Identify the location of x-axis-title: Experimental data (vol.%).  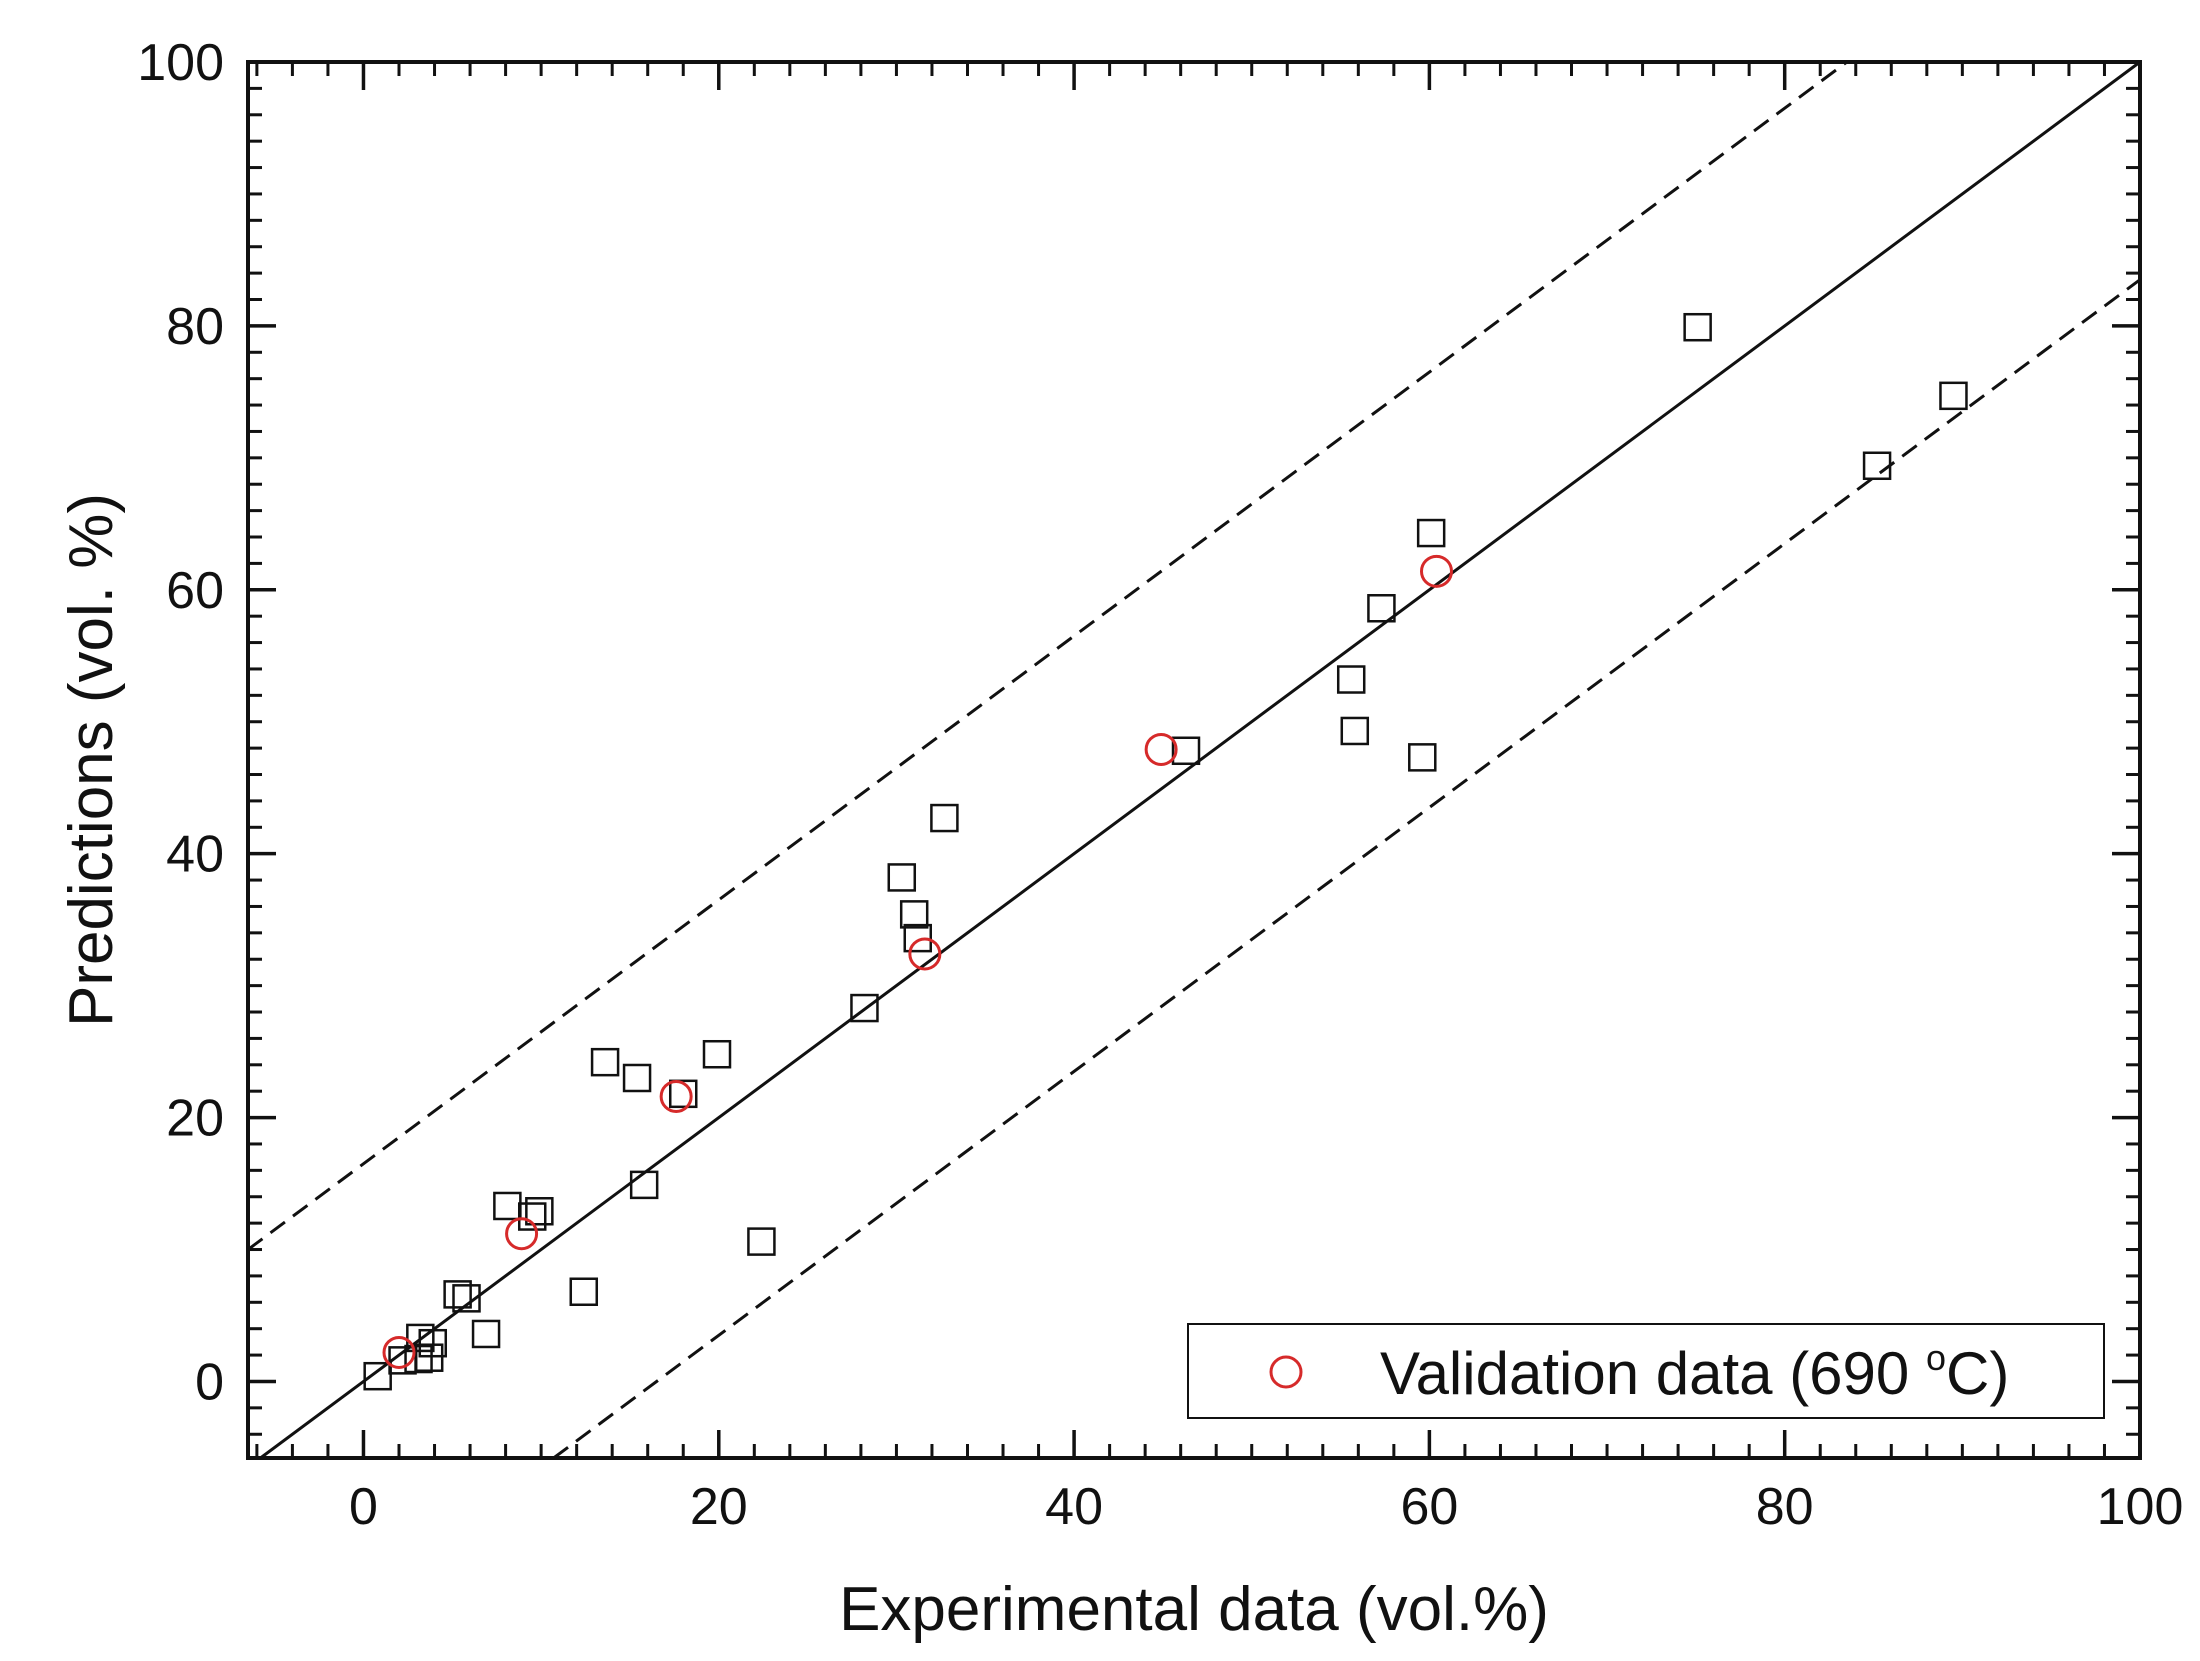
(1194, 1609).